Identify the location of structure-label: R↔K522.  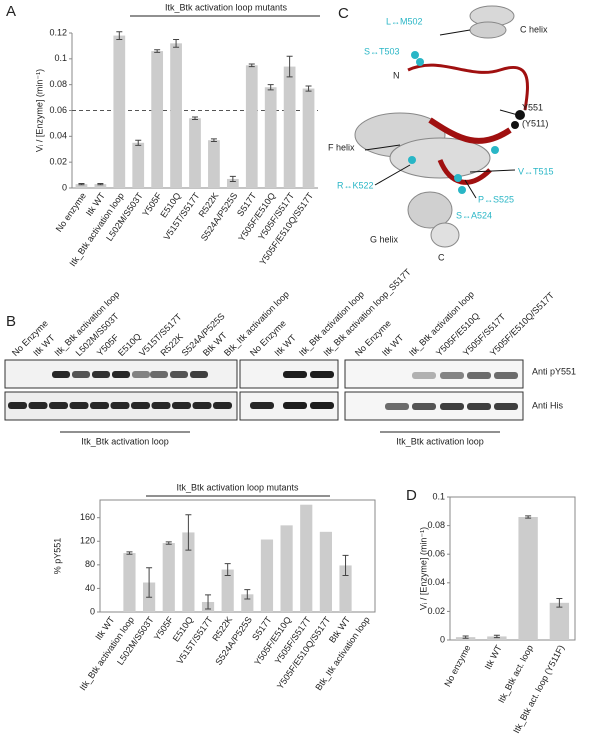
(355, 185).